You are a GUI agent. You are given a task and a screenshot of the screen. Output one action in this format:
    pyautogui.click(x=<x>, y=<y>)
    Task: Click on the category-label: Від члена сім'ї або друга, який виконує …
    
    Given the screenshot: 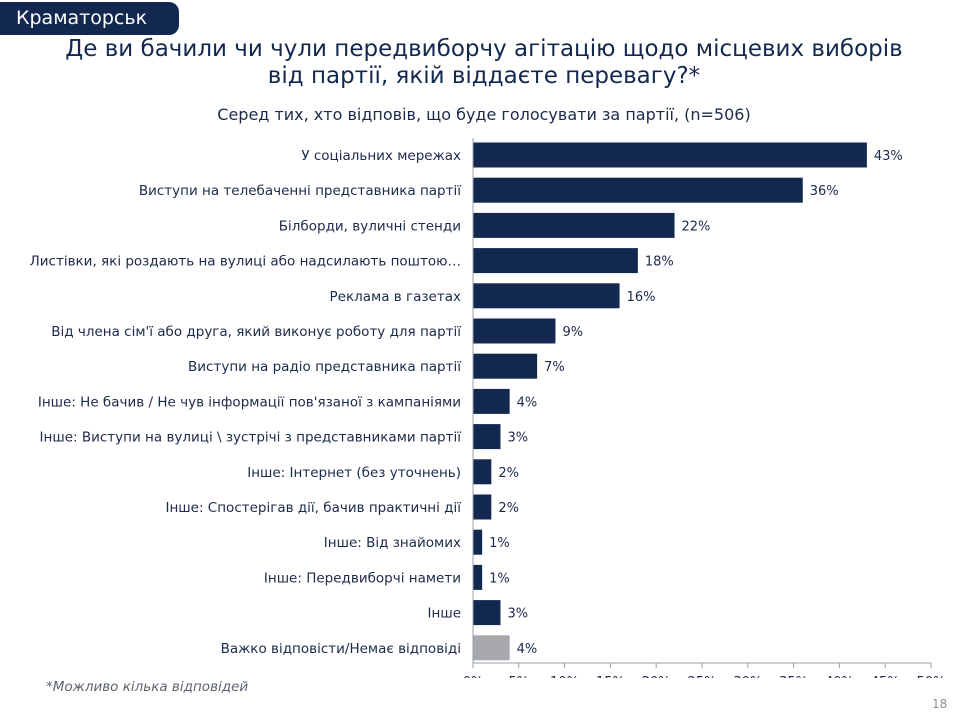 What is the action you would take?
    pyautogui.click(x=256, y=332)
    